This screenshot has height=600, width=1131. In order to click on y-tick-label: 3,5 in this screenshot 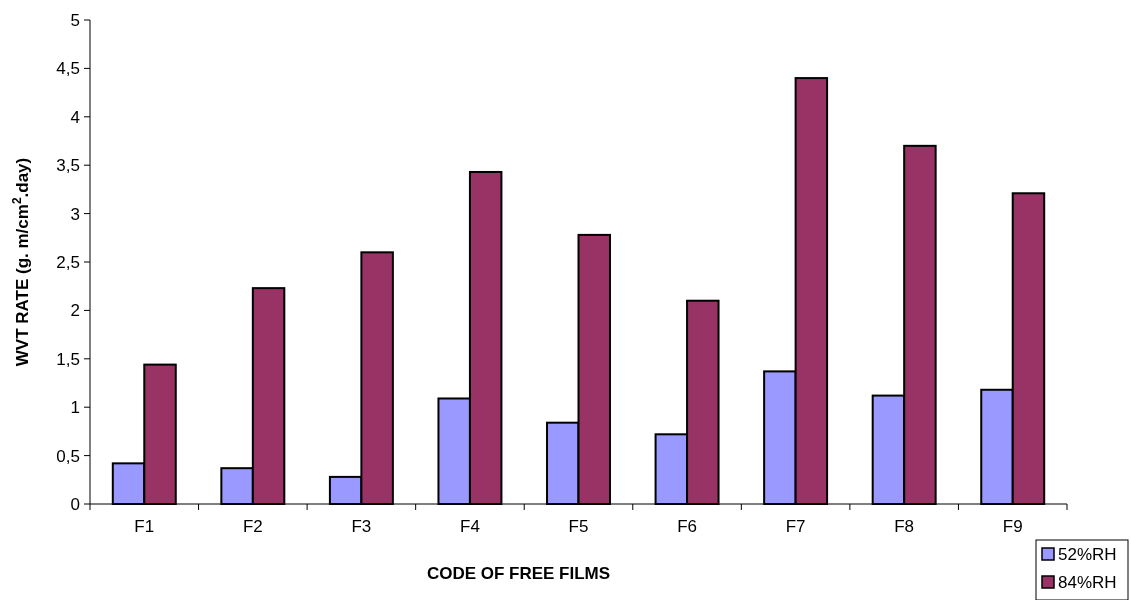, I will do `click(68, 166)`.